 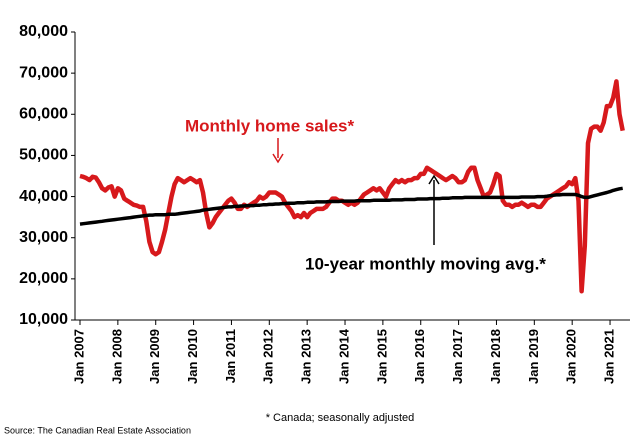 What do you see at coordinates (608, 356) in the screenshot?
I see `x-tick-label: Jan 2021` at bounding box center [608, 356].